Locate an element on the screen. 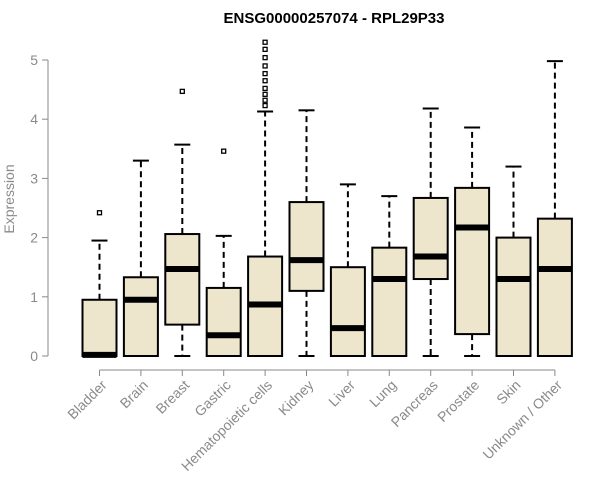 The width and height of the screenshot is (600, 500). x-tick-label: Breast is located at coordinates (172, 397).